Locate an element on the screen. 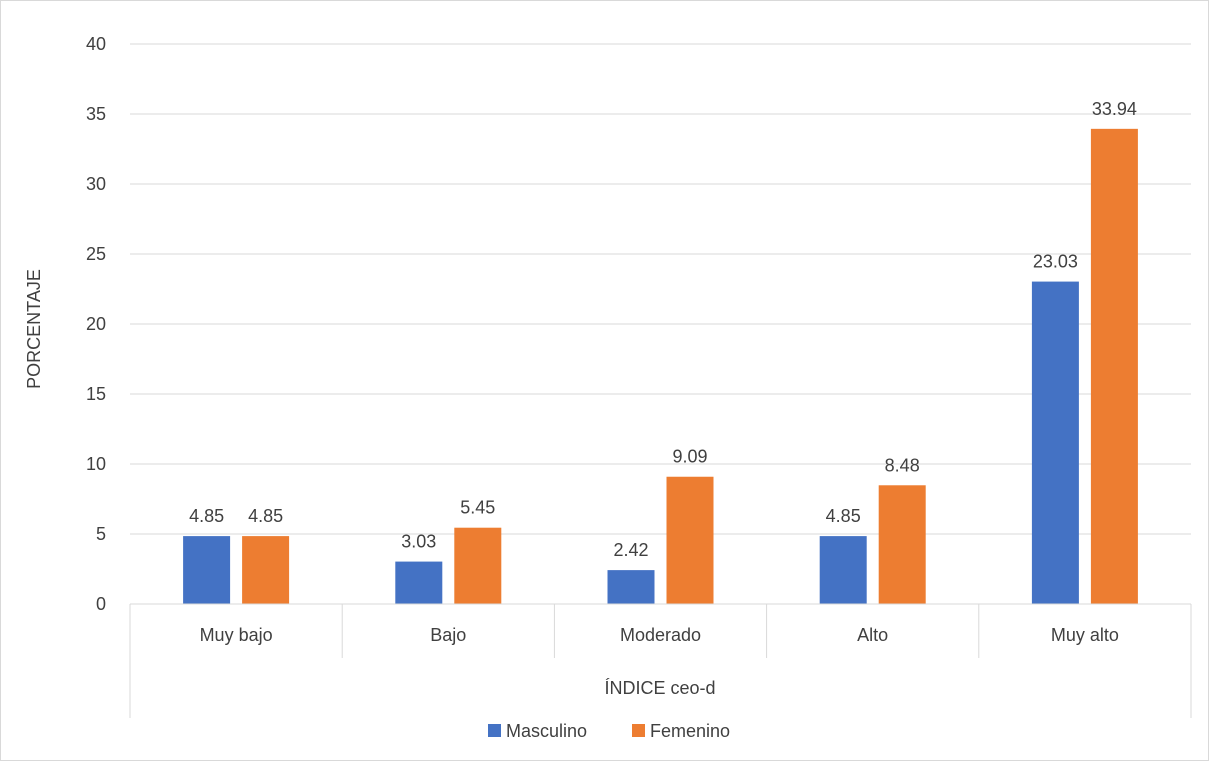 The image size is (1209, 766). y-tick-label: 5 is located at coordinates (101, 534).